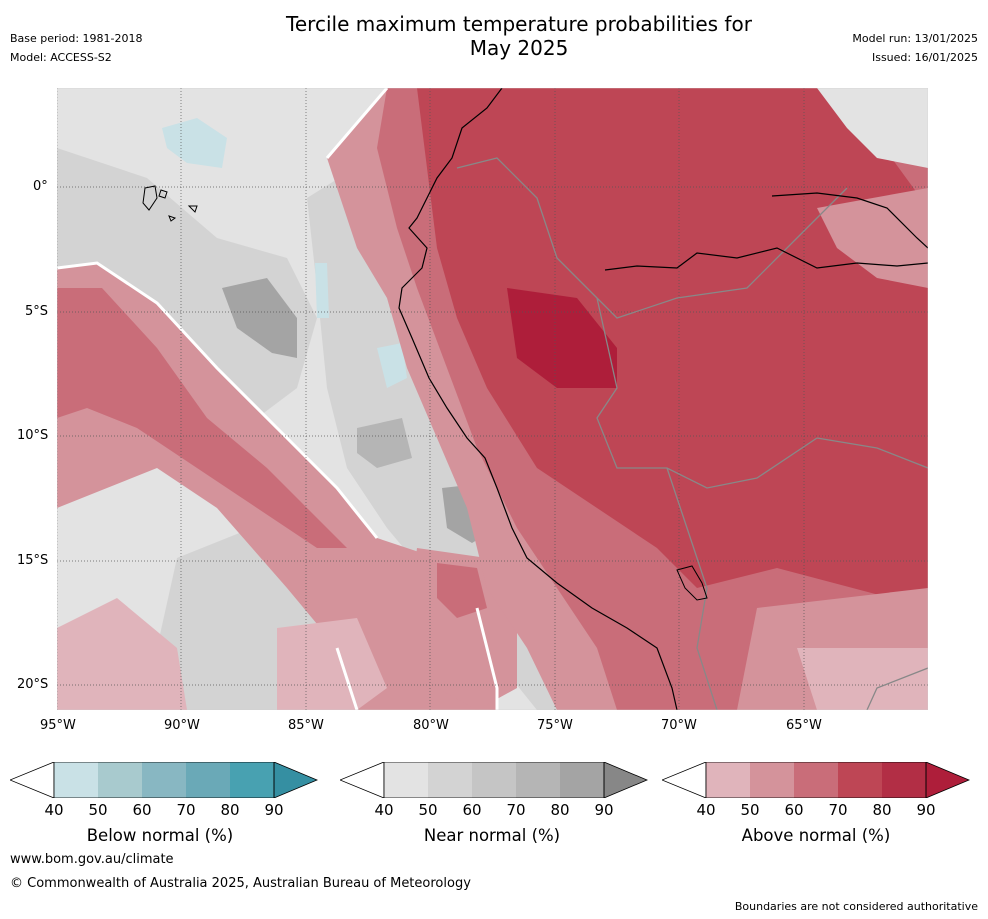  What do you see at coordinates (92, 859) in the screenshot?
I see `website-link: www.bom.gov.au/climate` at bounding box center [92, 859].